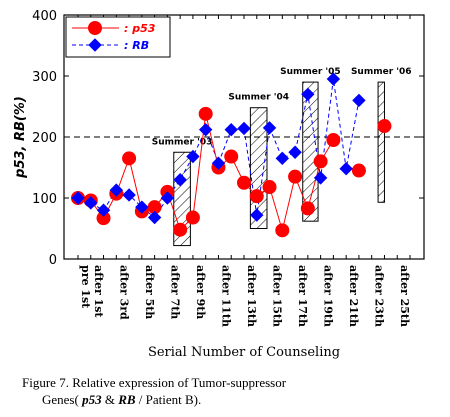  Describe the element at coordinates (140, 28) in the screenshot. I see `legend-label-p53: : p53` at that location.